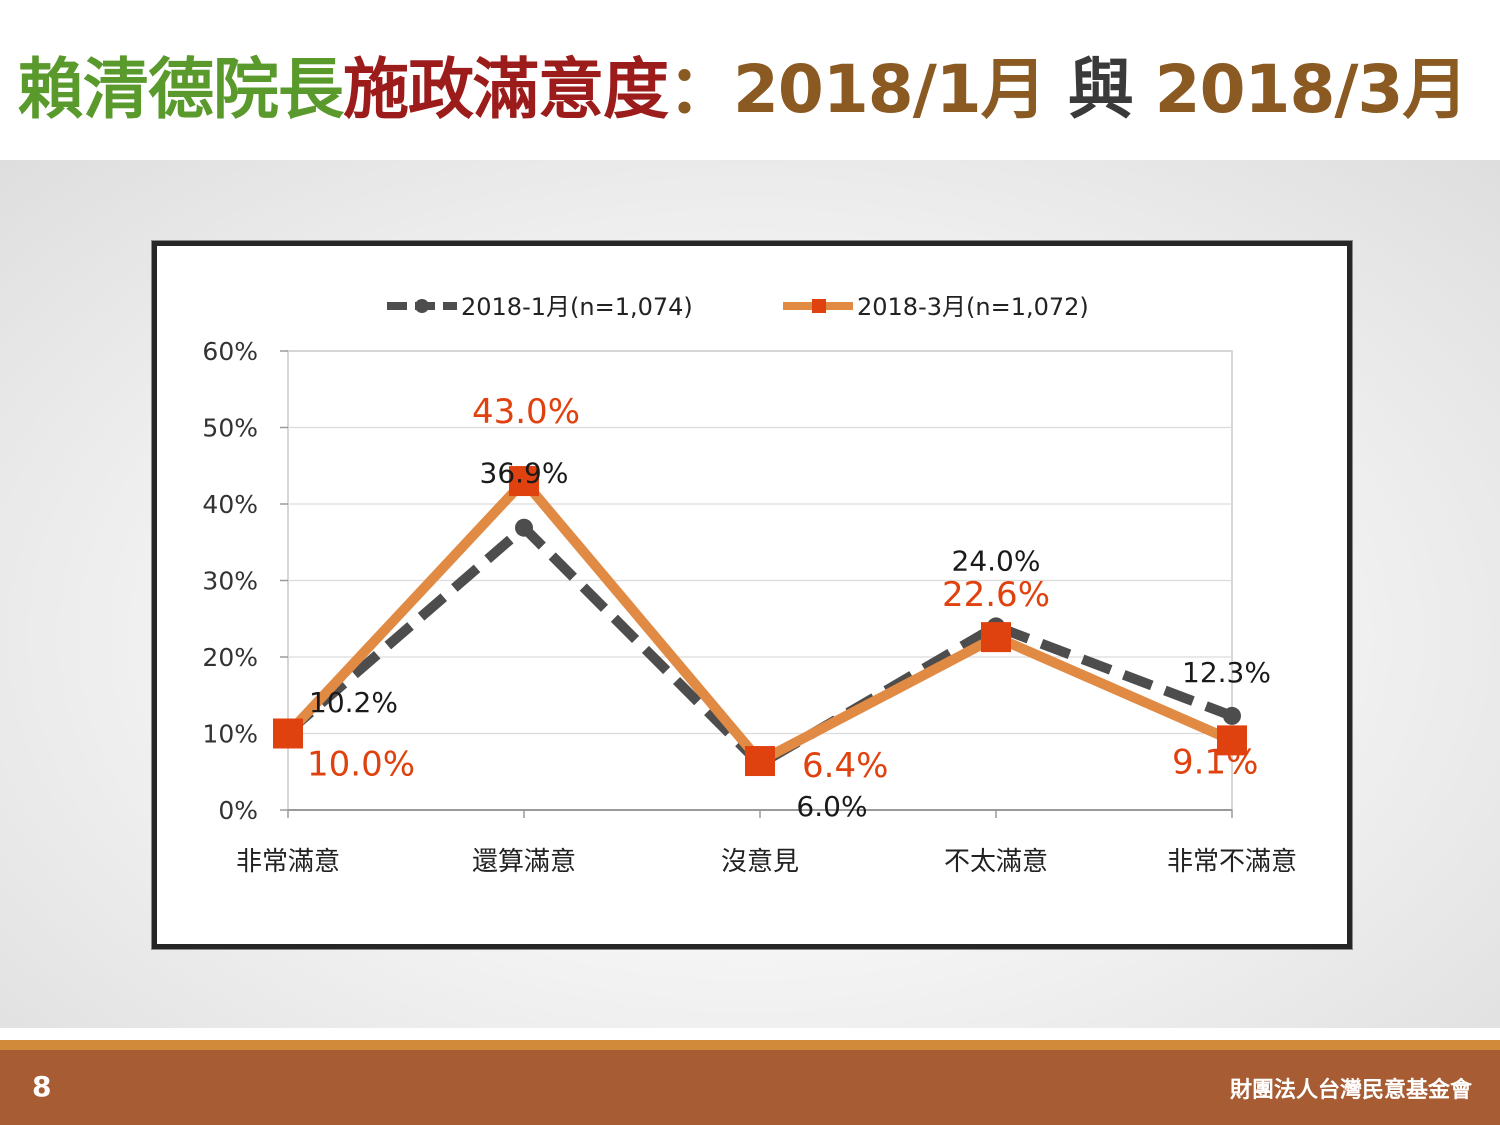  I want to click on data-label-2018-mar: 9.1%, so click(1215, 762).